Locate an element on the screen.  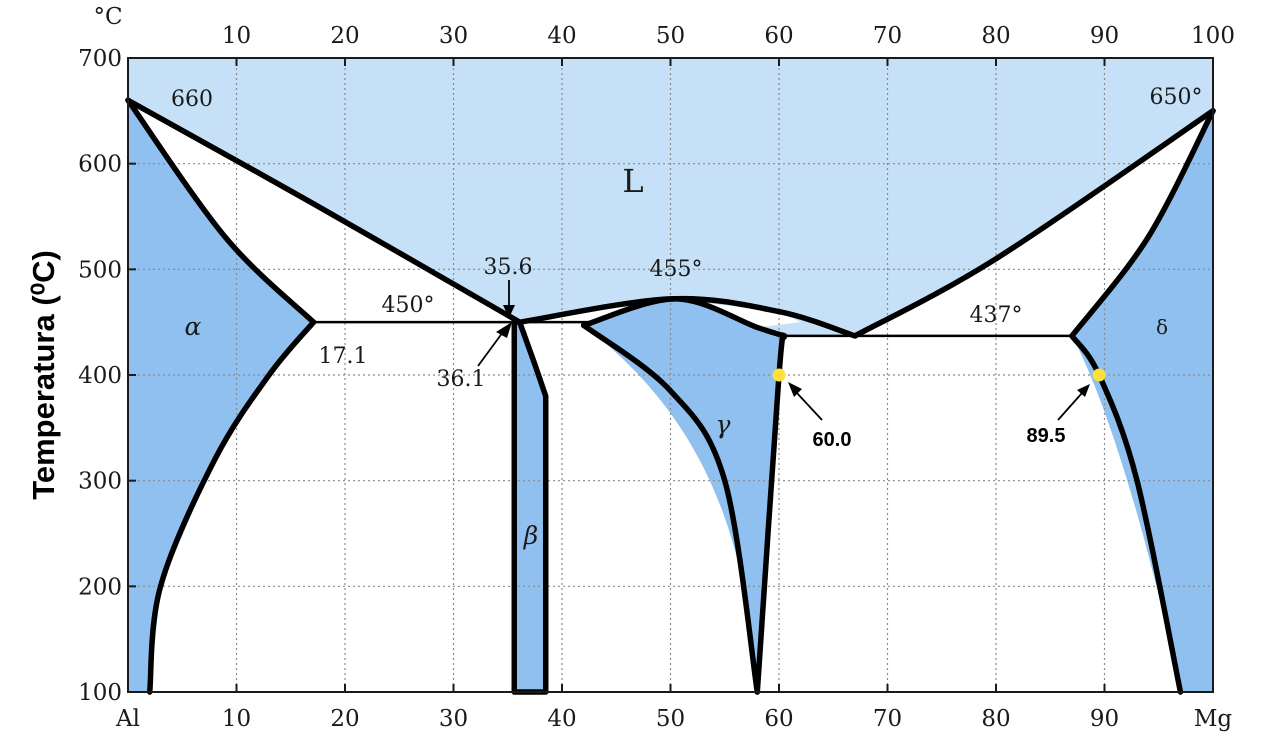
beta-region is located at coordinates (530, 507).